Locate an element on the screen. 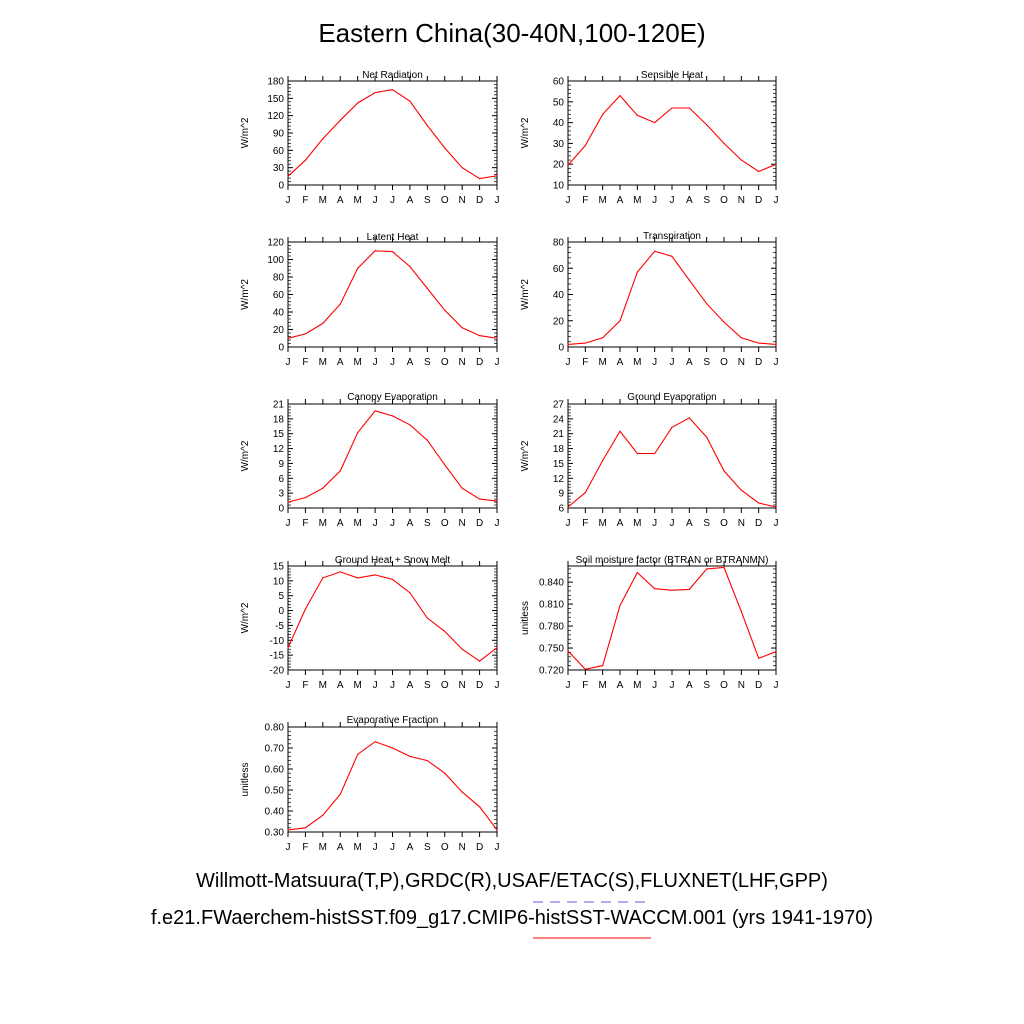  y-tick-label: 21 is located at coordinates (559, 434).